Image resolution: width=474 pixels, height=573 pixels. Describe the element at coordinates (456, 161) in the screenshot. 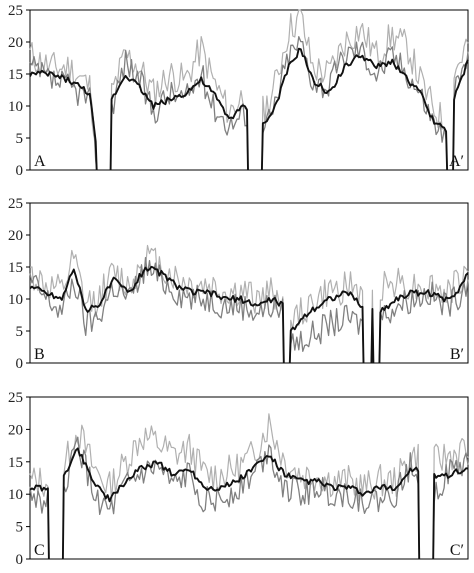

I see `panel-end-label: A′` at that location.